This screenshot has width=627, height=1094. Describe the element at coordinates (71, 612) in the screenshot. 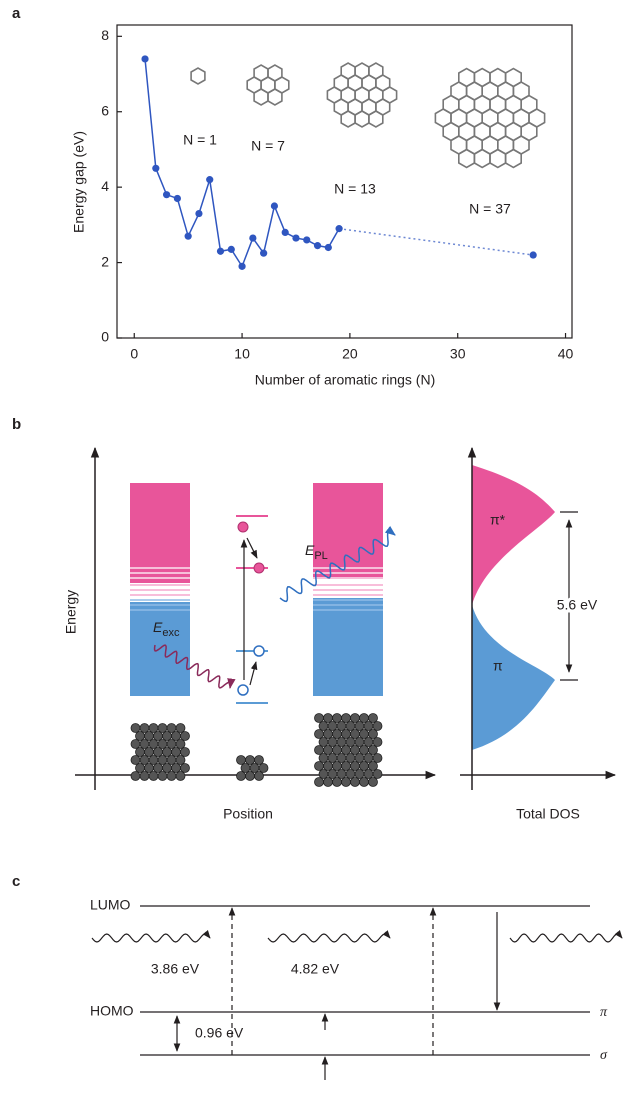

I see `y-axis-label: Energy` at that location.